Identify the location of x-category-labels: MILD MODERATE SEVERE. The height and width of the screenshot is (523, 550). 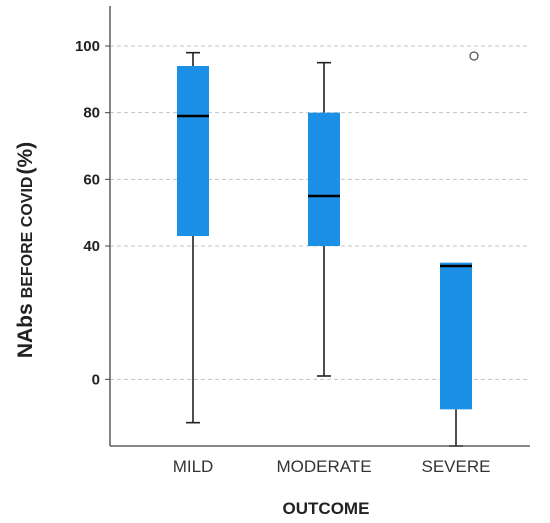
(332, 466).